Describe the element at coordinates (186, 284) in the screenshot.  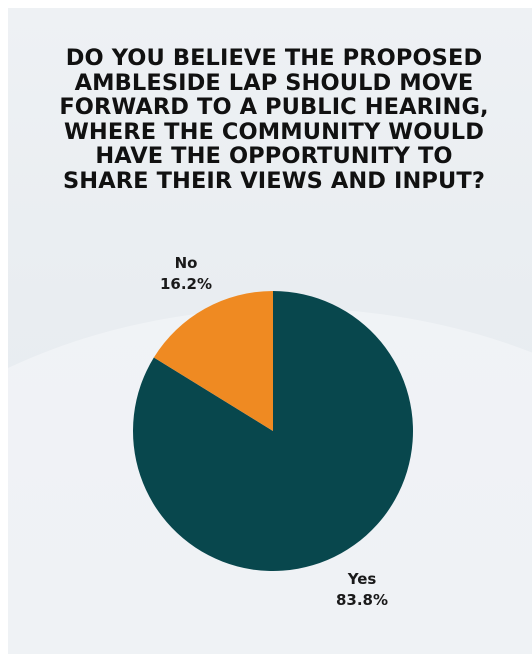
I see `slice-value-no: 16.2%` at that location.